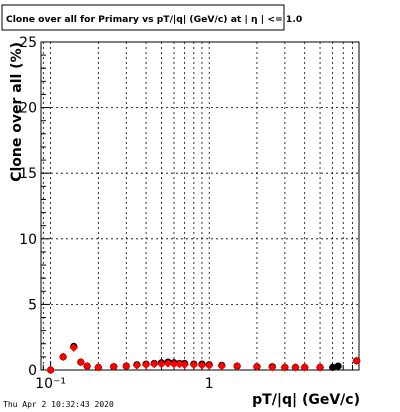  I want to click on y-tick-label: 15, so click(28, 174).